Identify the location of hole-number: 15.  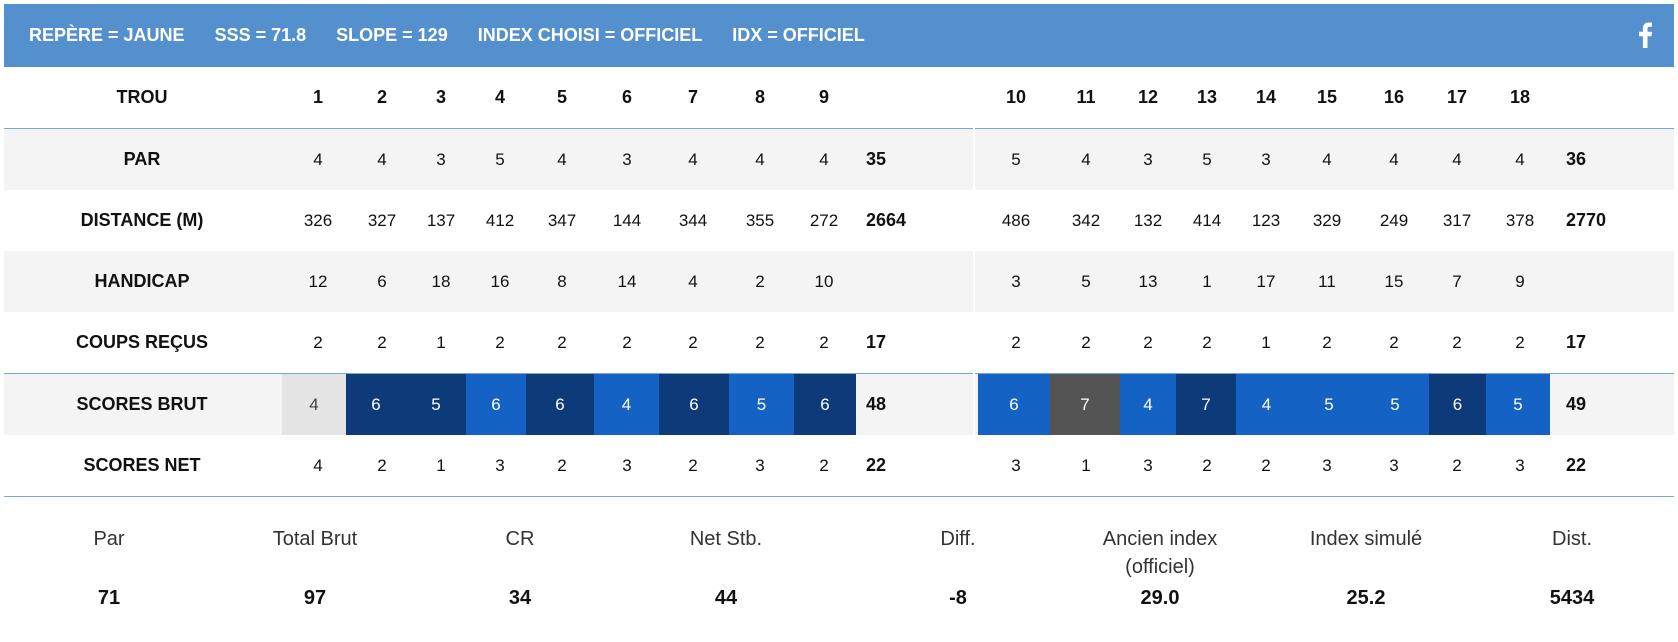
(1327, 97).